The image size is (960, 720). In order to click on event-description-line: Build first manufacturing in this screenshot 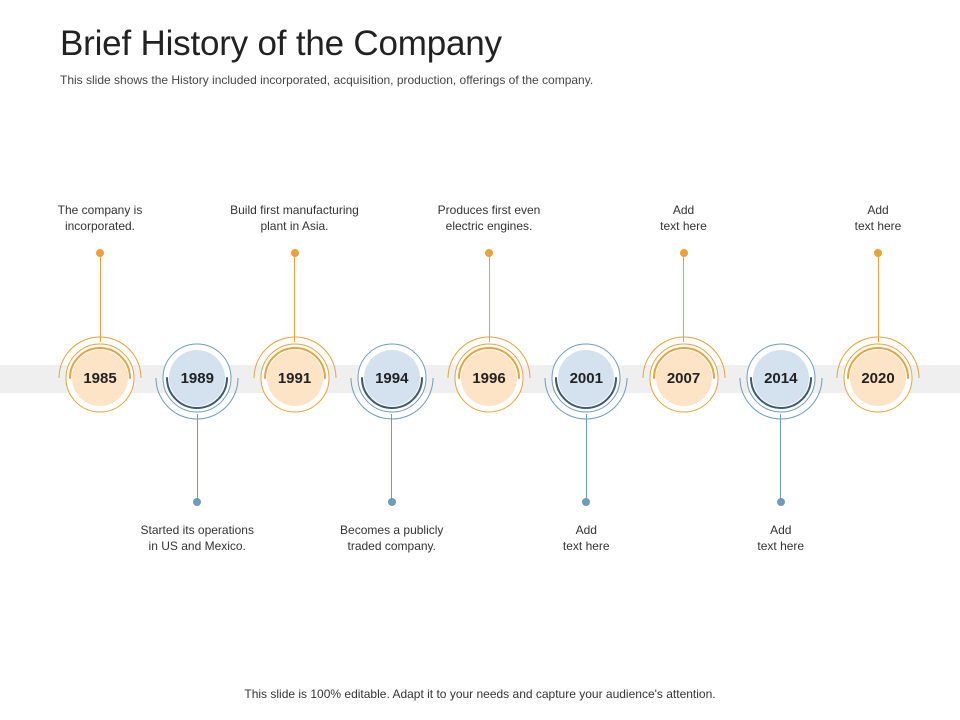, I will do `click(294, 210)`.